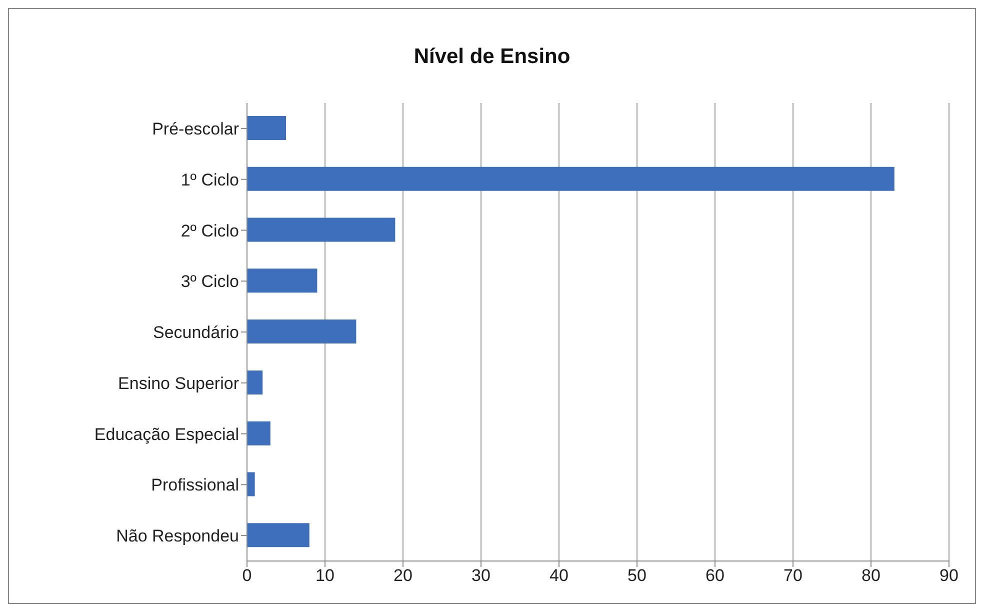  Describe the element at coordinates (209, 282) in the screenshot. I see `y-tick-label: 3º Ciclo` at that location.